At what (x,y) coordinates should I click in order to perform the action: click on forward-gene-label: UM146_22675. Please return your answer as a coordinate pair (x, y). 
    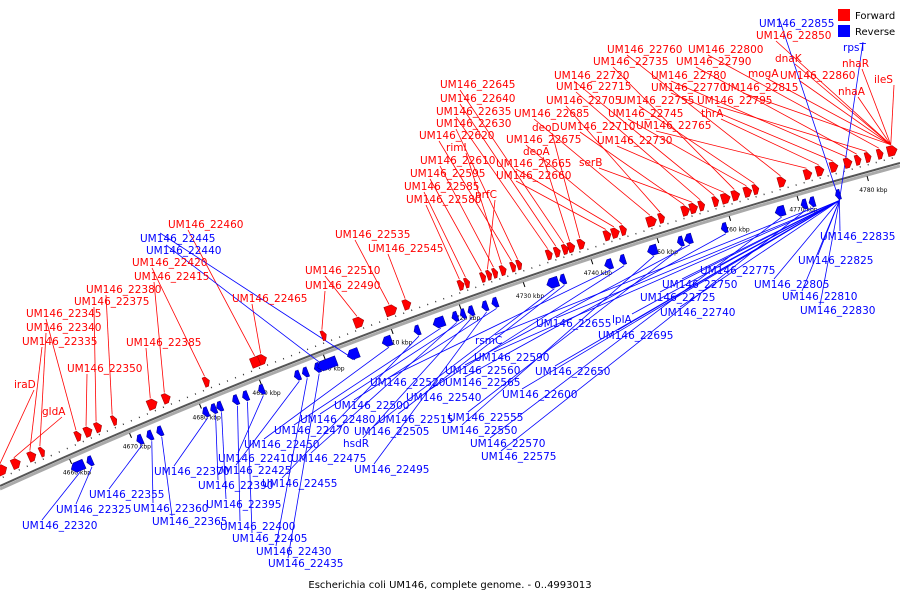
    Looking at the image, I should click on (543, 140).